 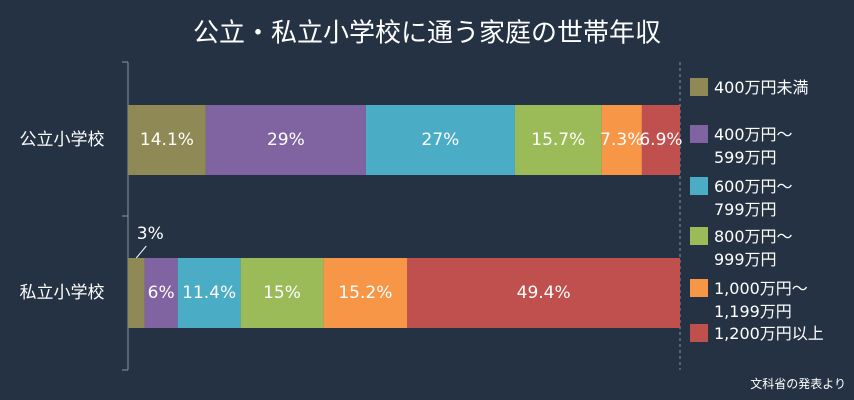 I want to click on legend-item: 400万円未満, so click(x=749, y=87).